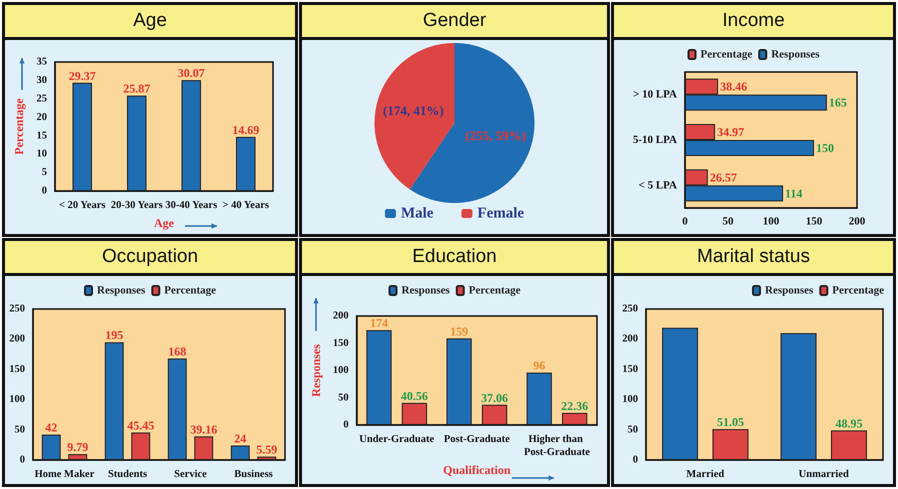  I want to click on data-label: 22.36, so click(574, 405).